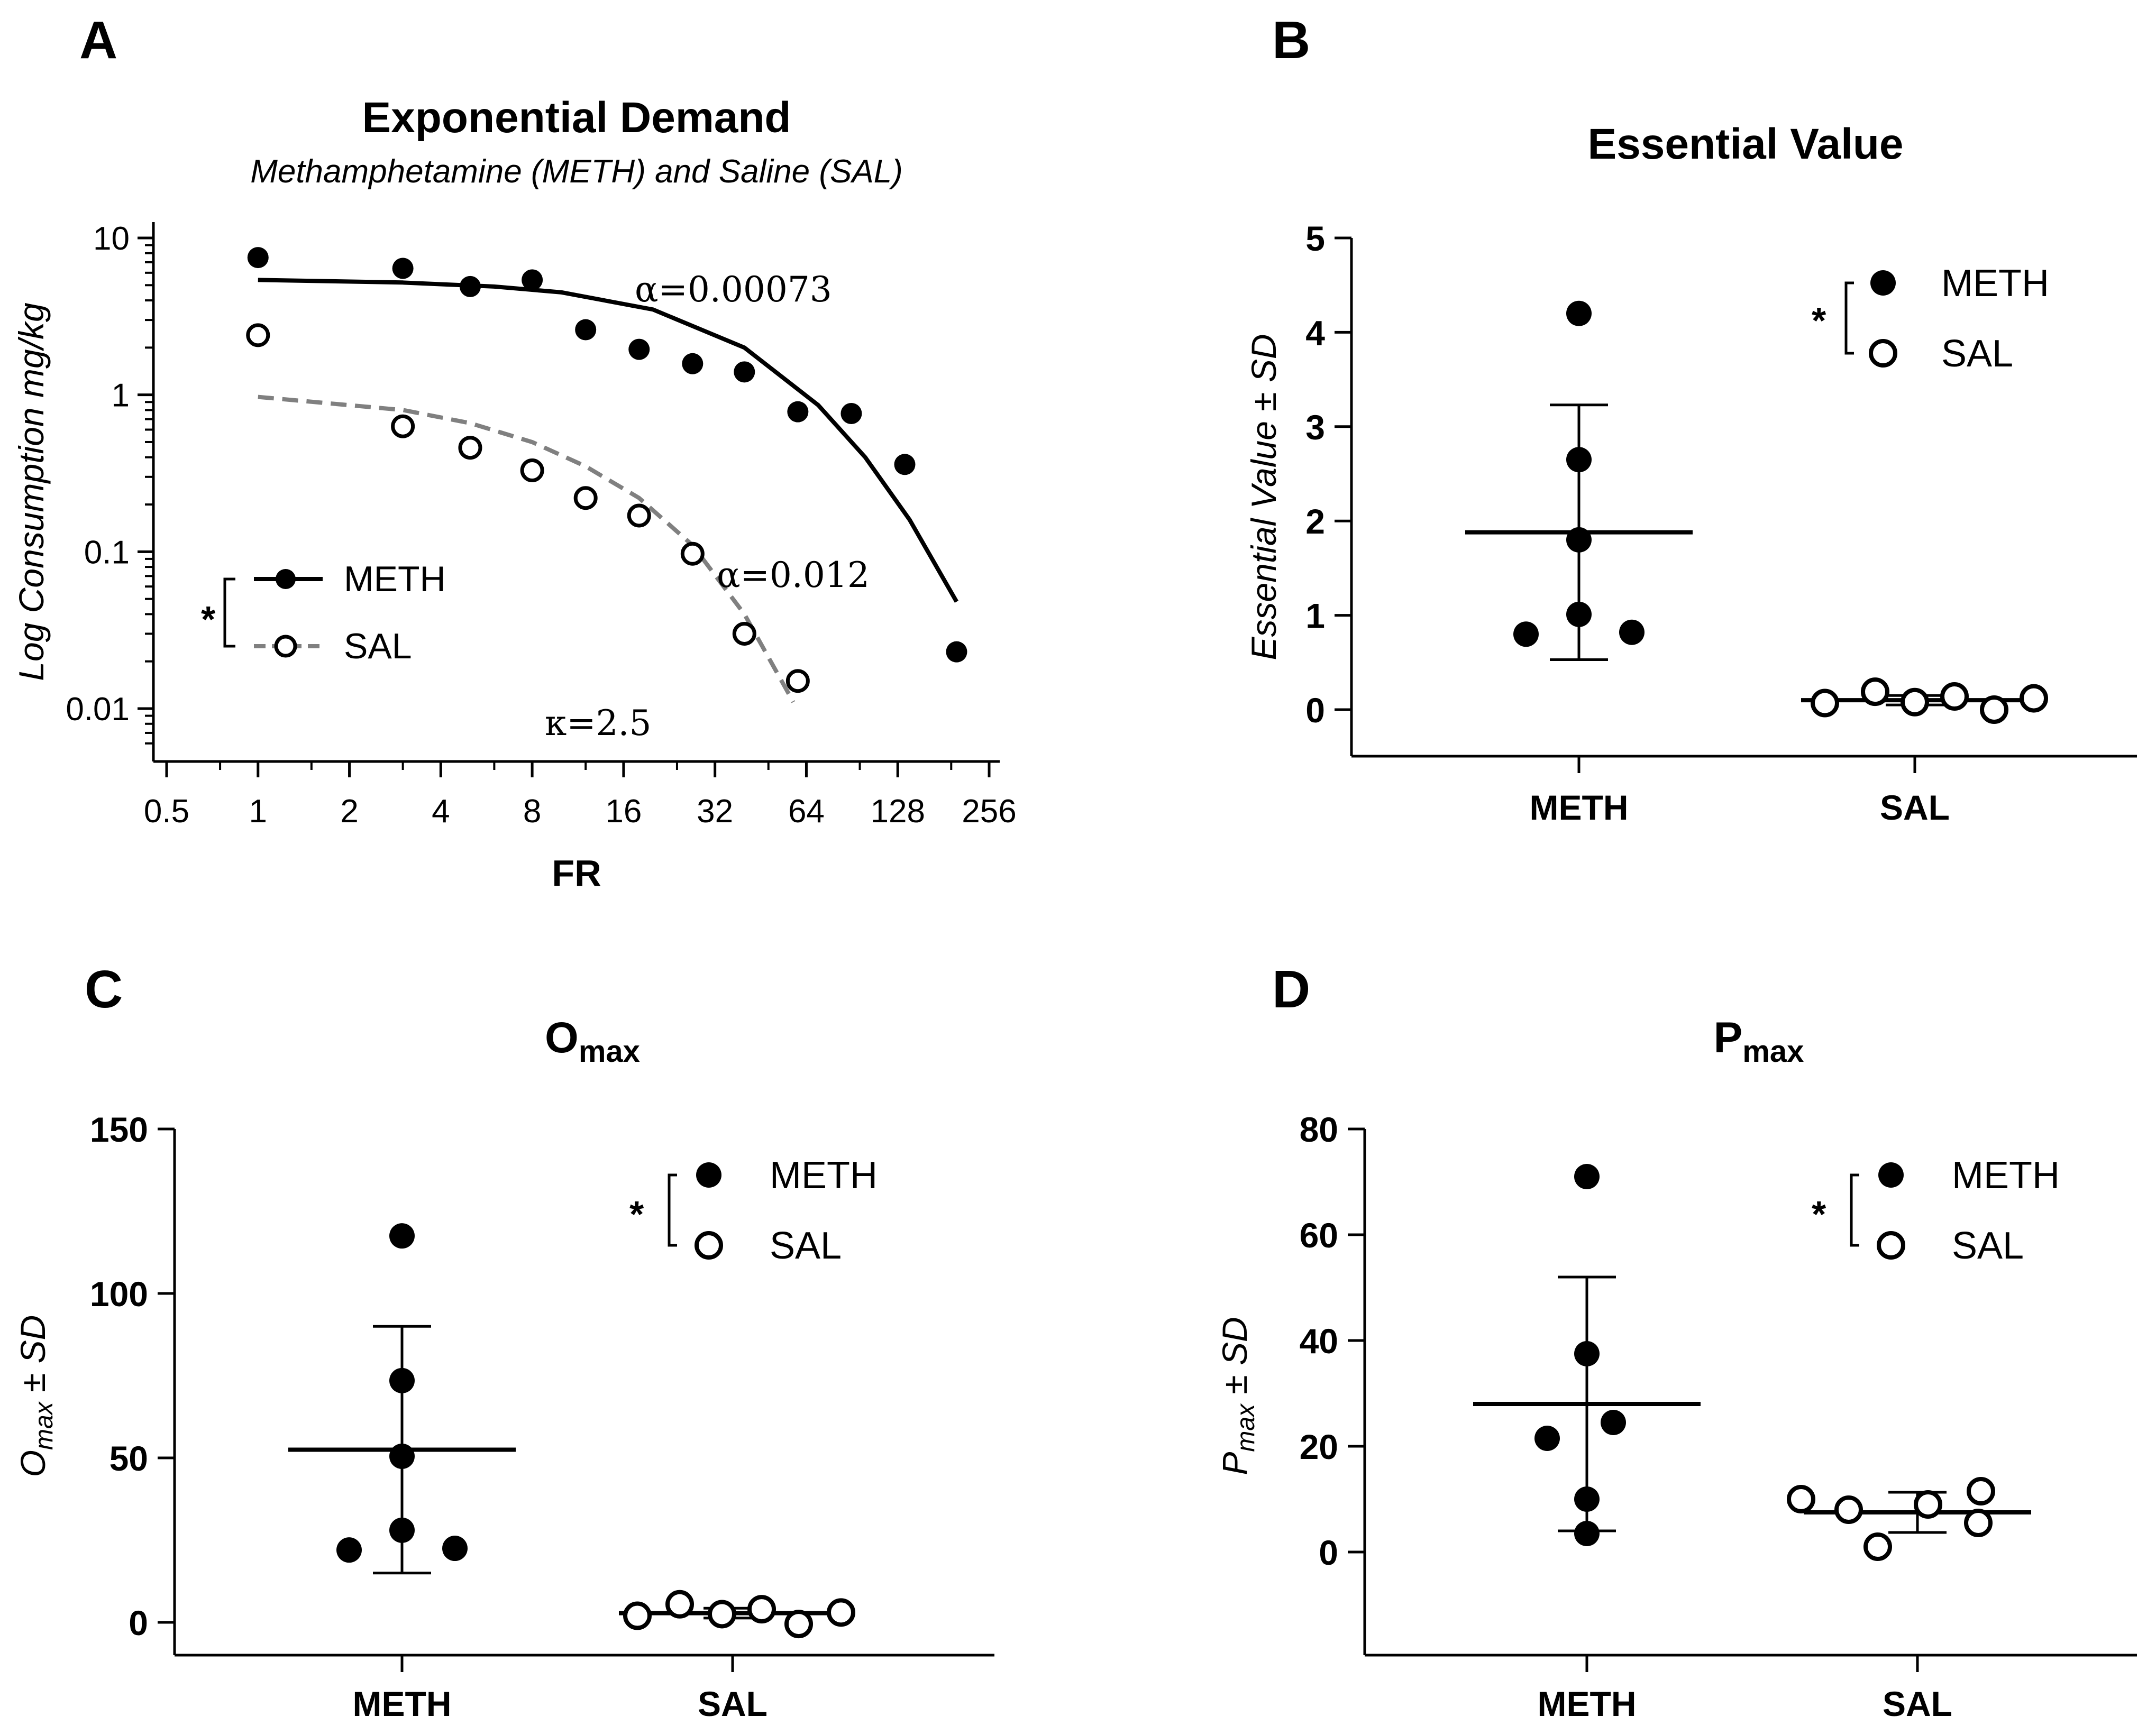 This screenshot has height=1726, width=2156. I want to click on y-axis-label-d: Pmax ± SD, so click(1237, 1396).